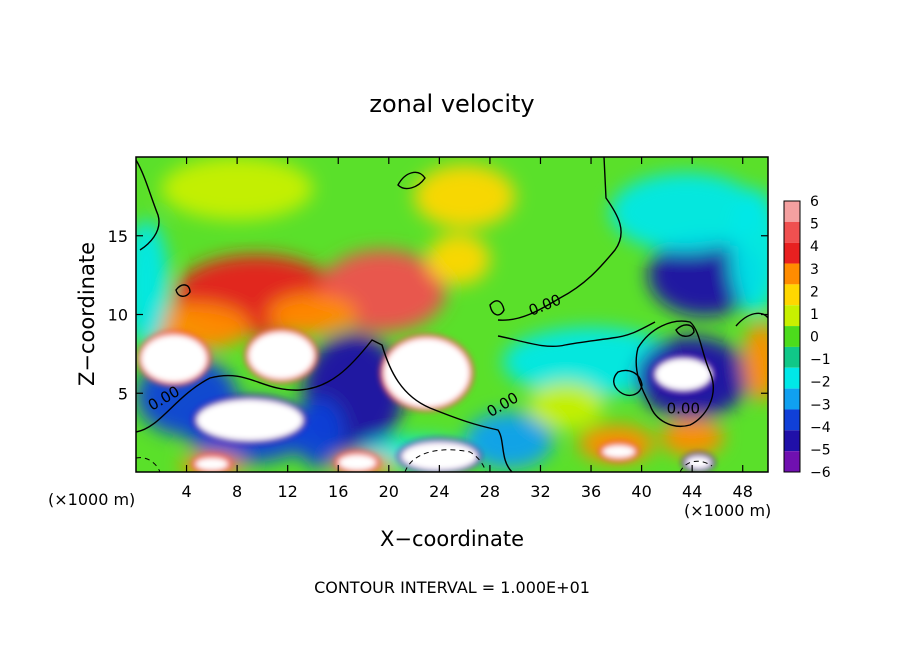 This screenshot has width=904, height=654. I want to click on colorbar-label: 4, so click(814, 247).